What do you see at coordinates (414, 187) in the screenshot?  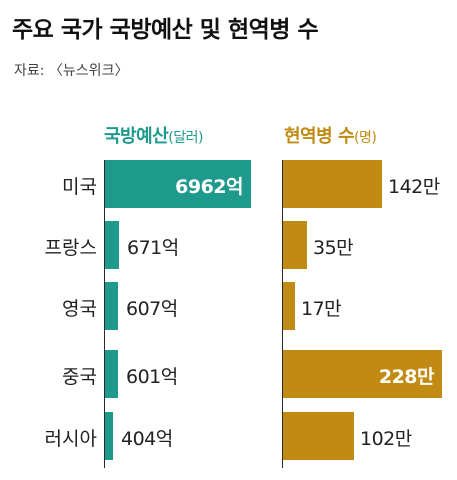 I see `troops-value: 142만` at bounding box center [414, 187].